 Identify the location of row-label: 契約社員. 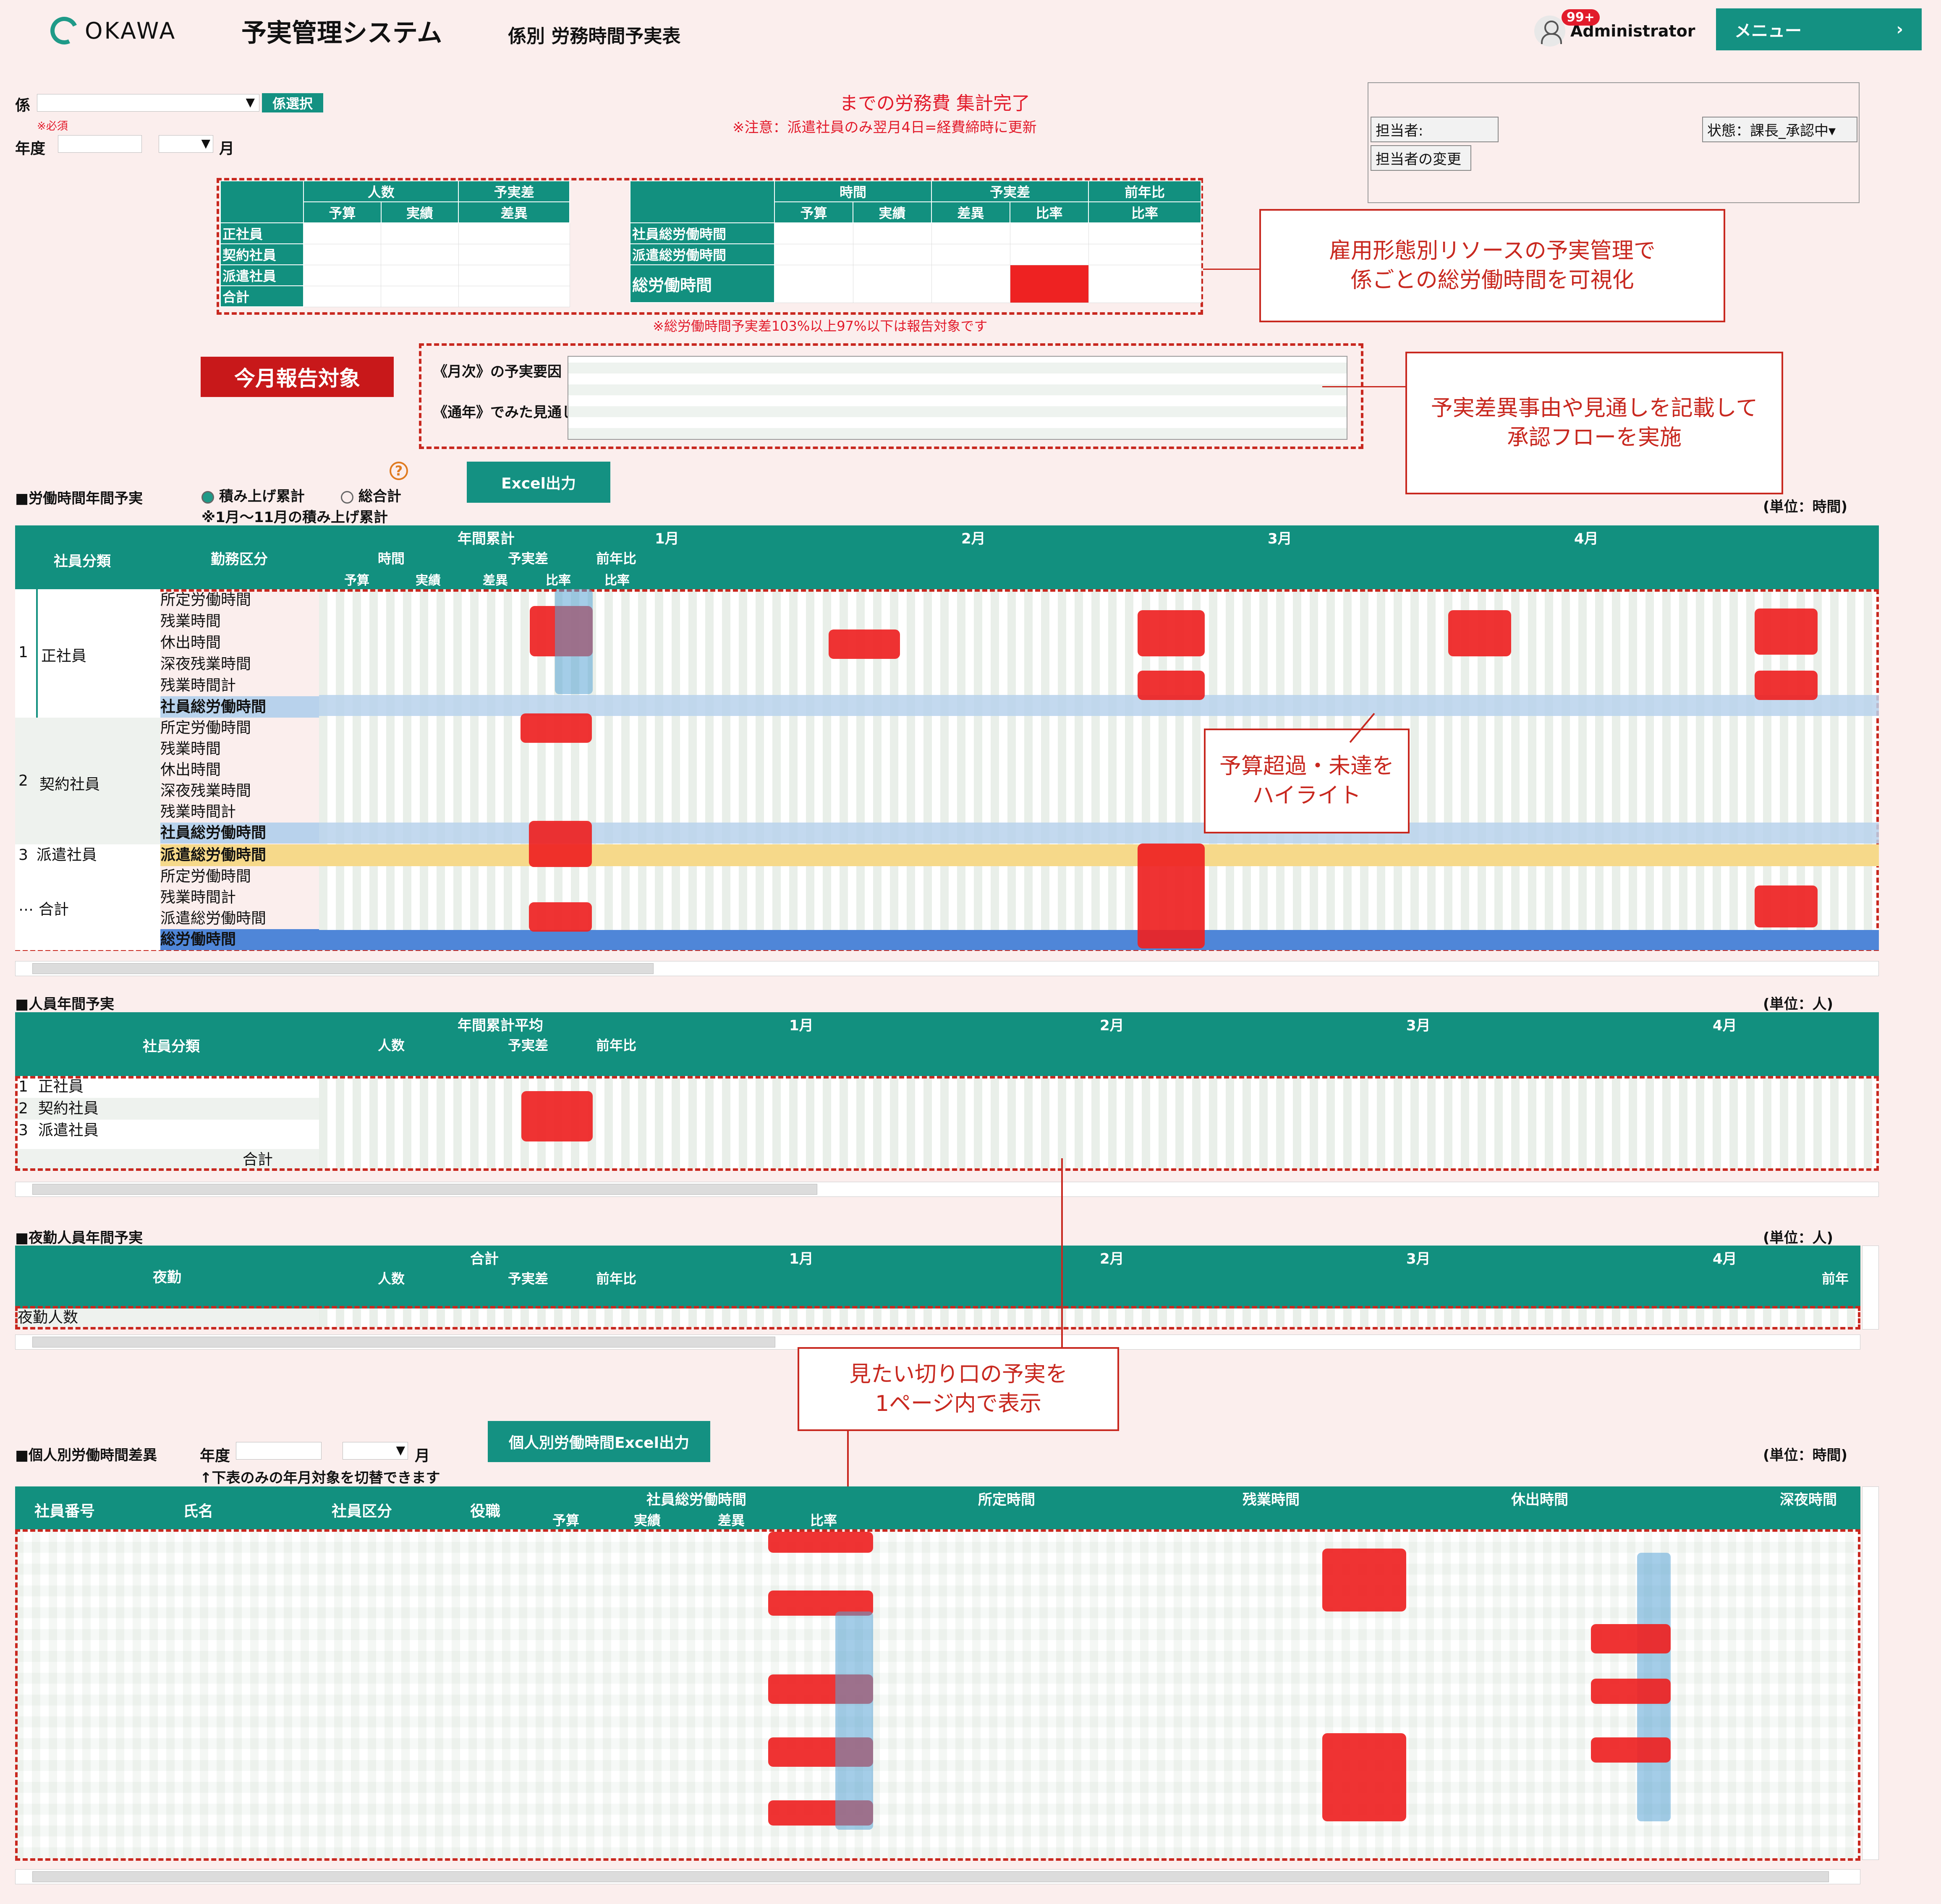
(262, 254).